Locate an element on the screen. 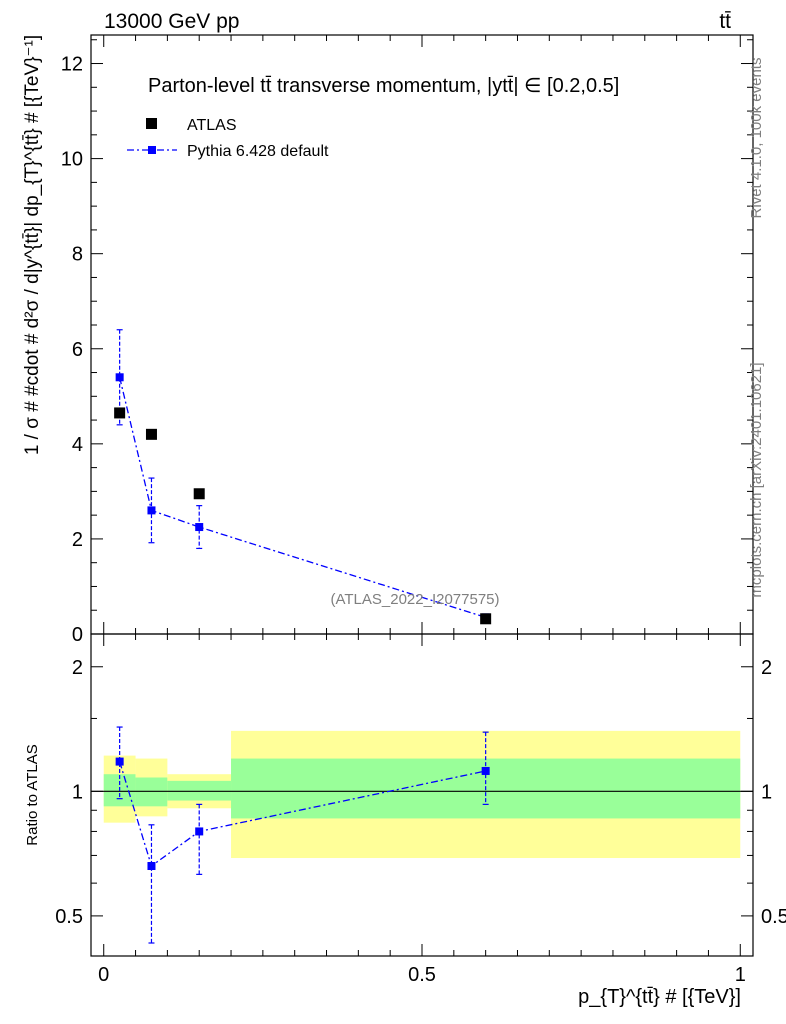 The height and width of the screenshot is (1024, 786). x-tick-label: 1 is located at coordinates (740, 975).